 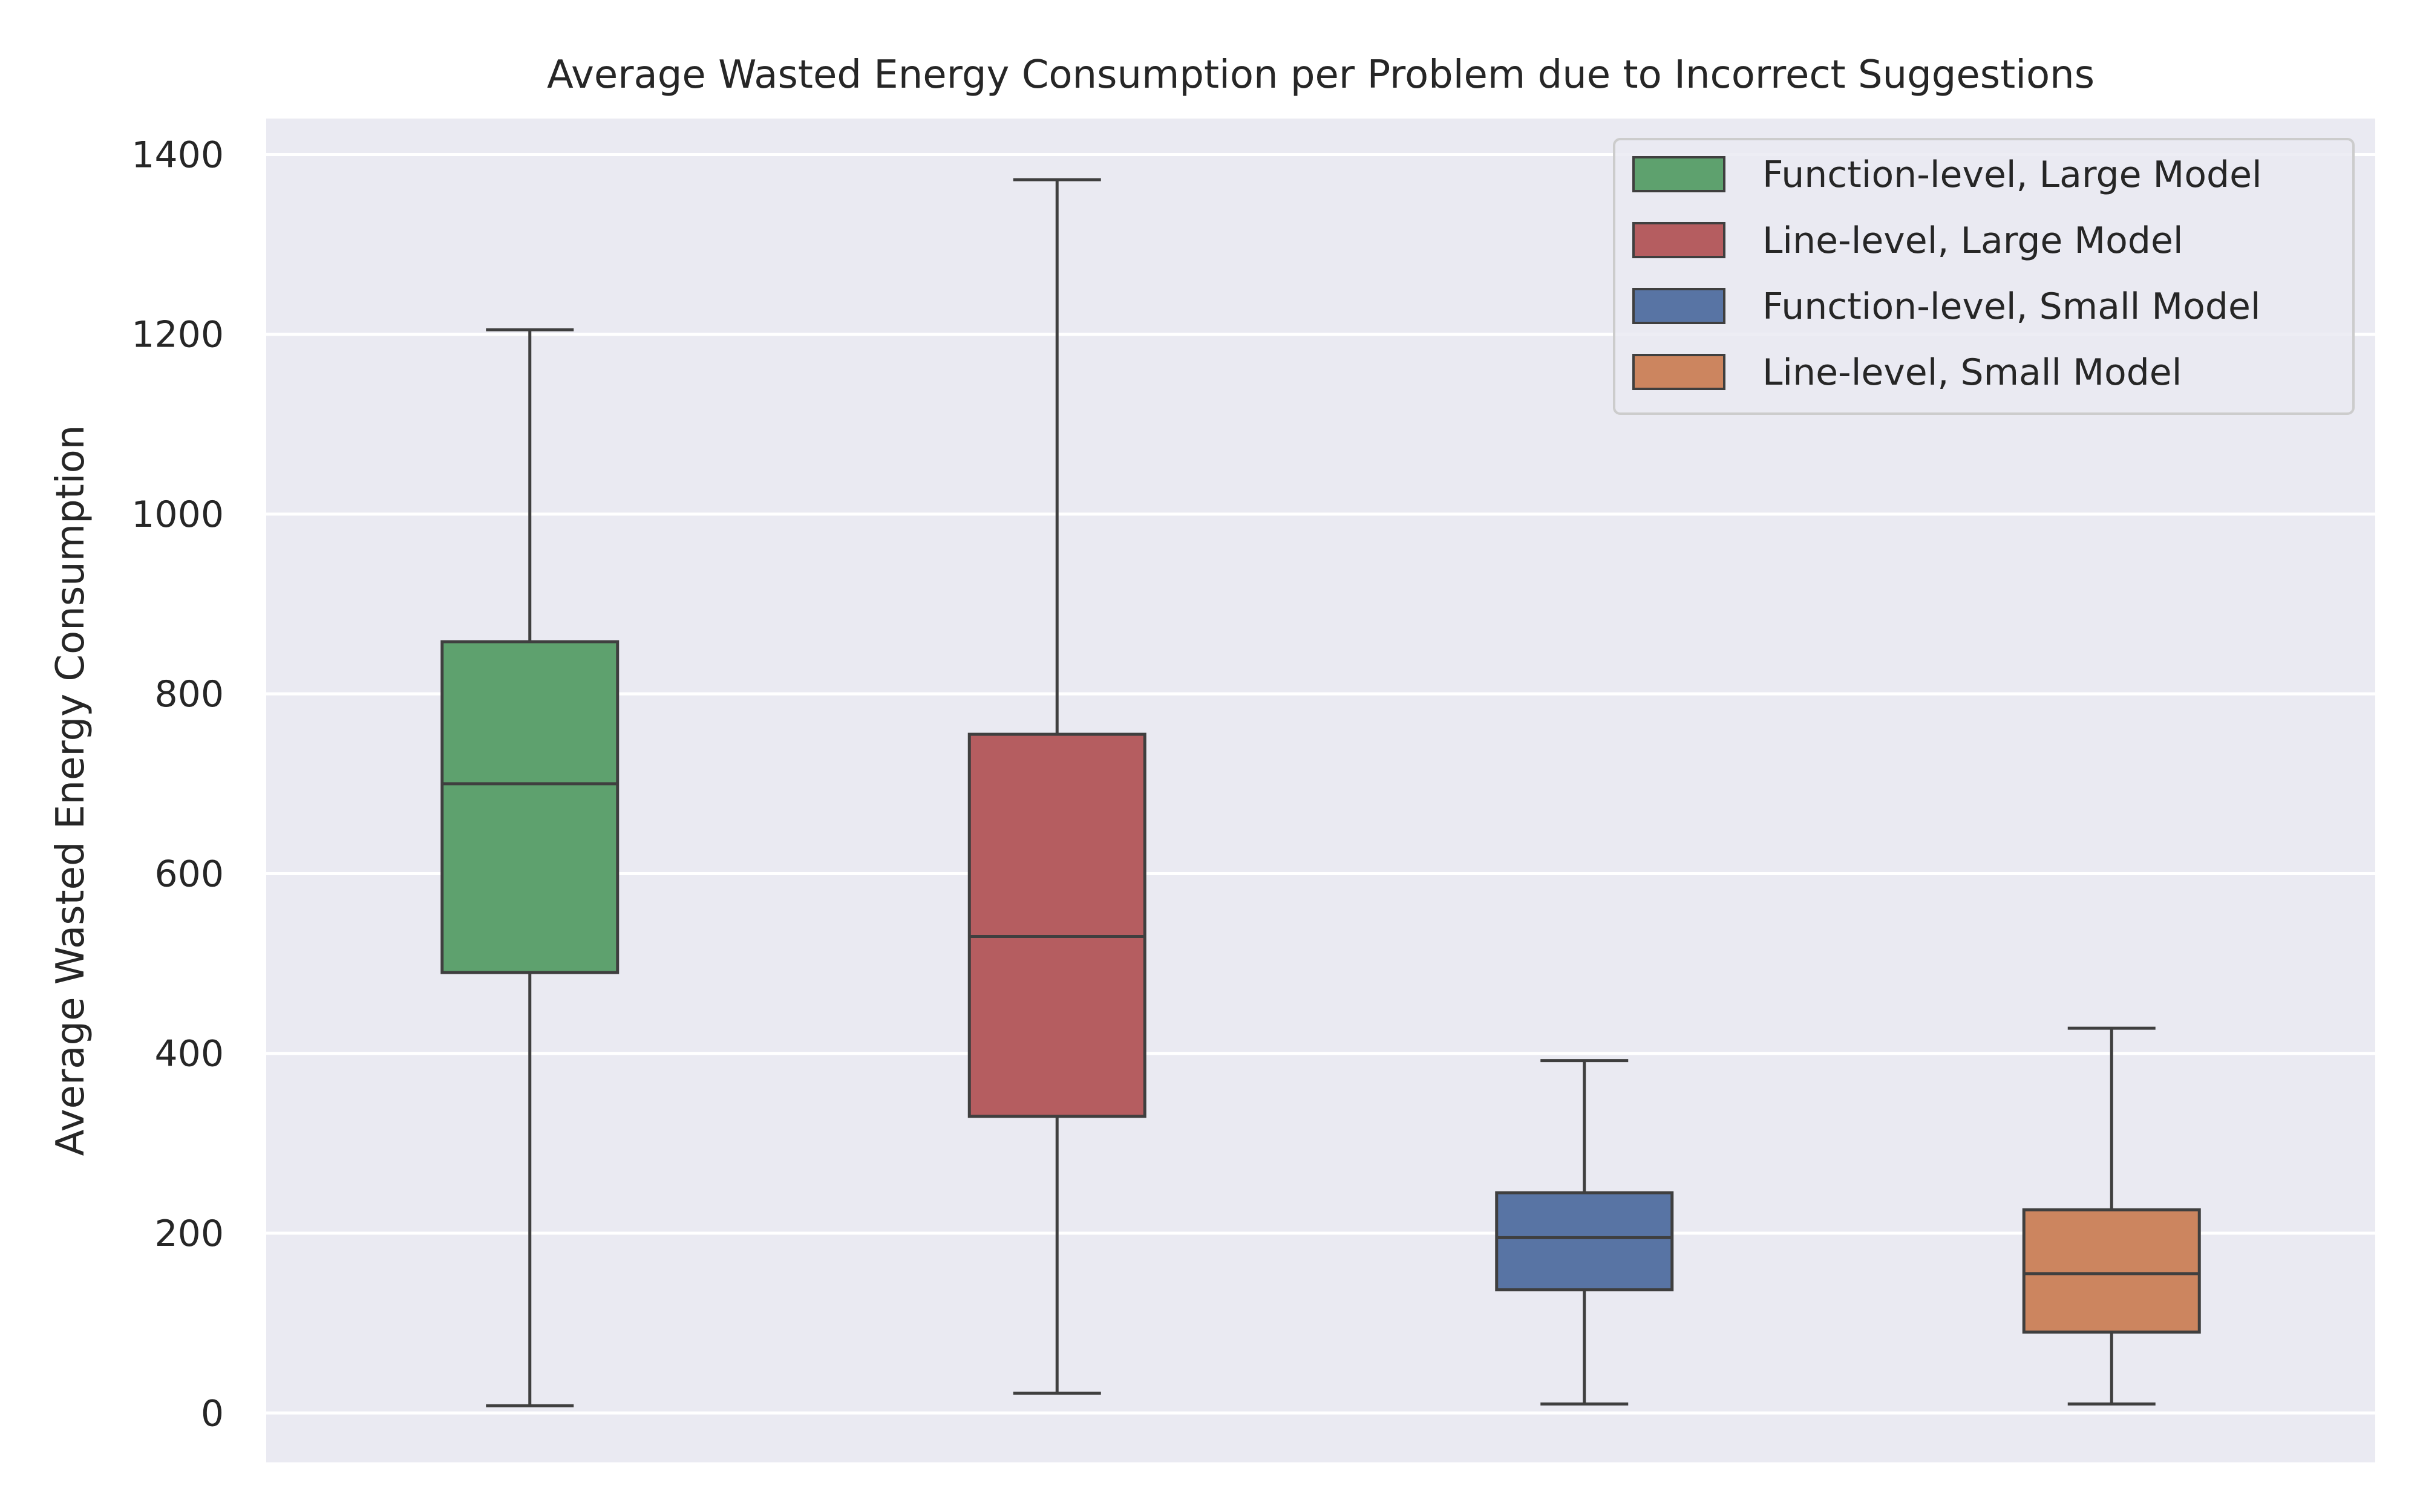 What do you see at coordinates (2011, 306) in the screenshot?
I see `legend-label: Function-level, Small Model` at bounding box center [2011, 306].